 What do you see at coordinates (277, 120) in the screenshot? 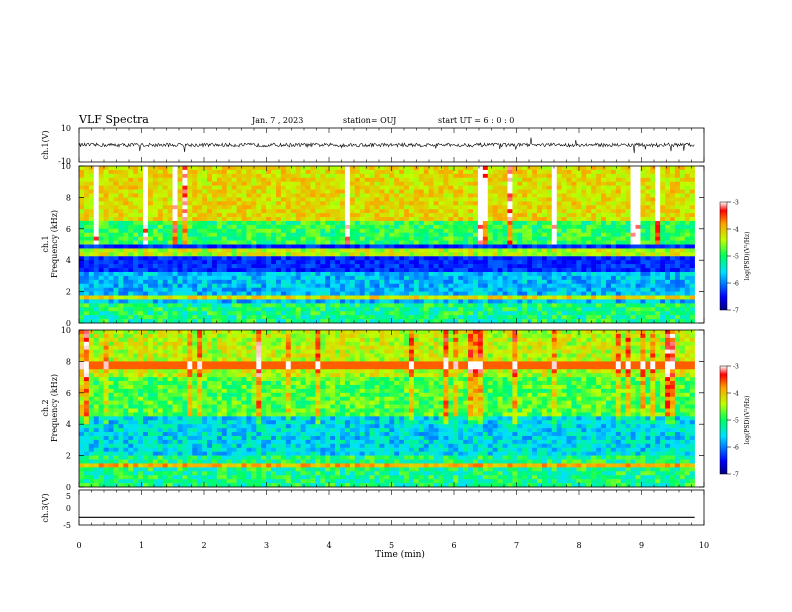
I see `date-label: Jan. 7 , 2023` at bounding box center [277, 120].